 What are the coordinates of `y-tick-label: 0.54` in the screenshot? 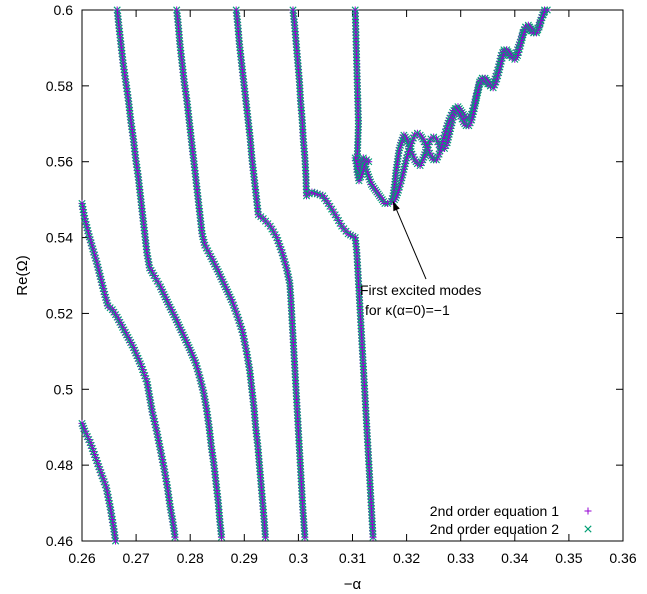 It's located at (59, 238).